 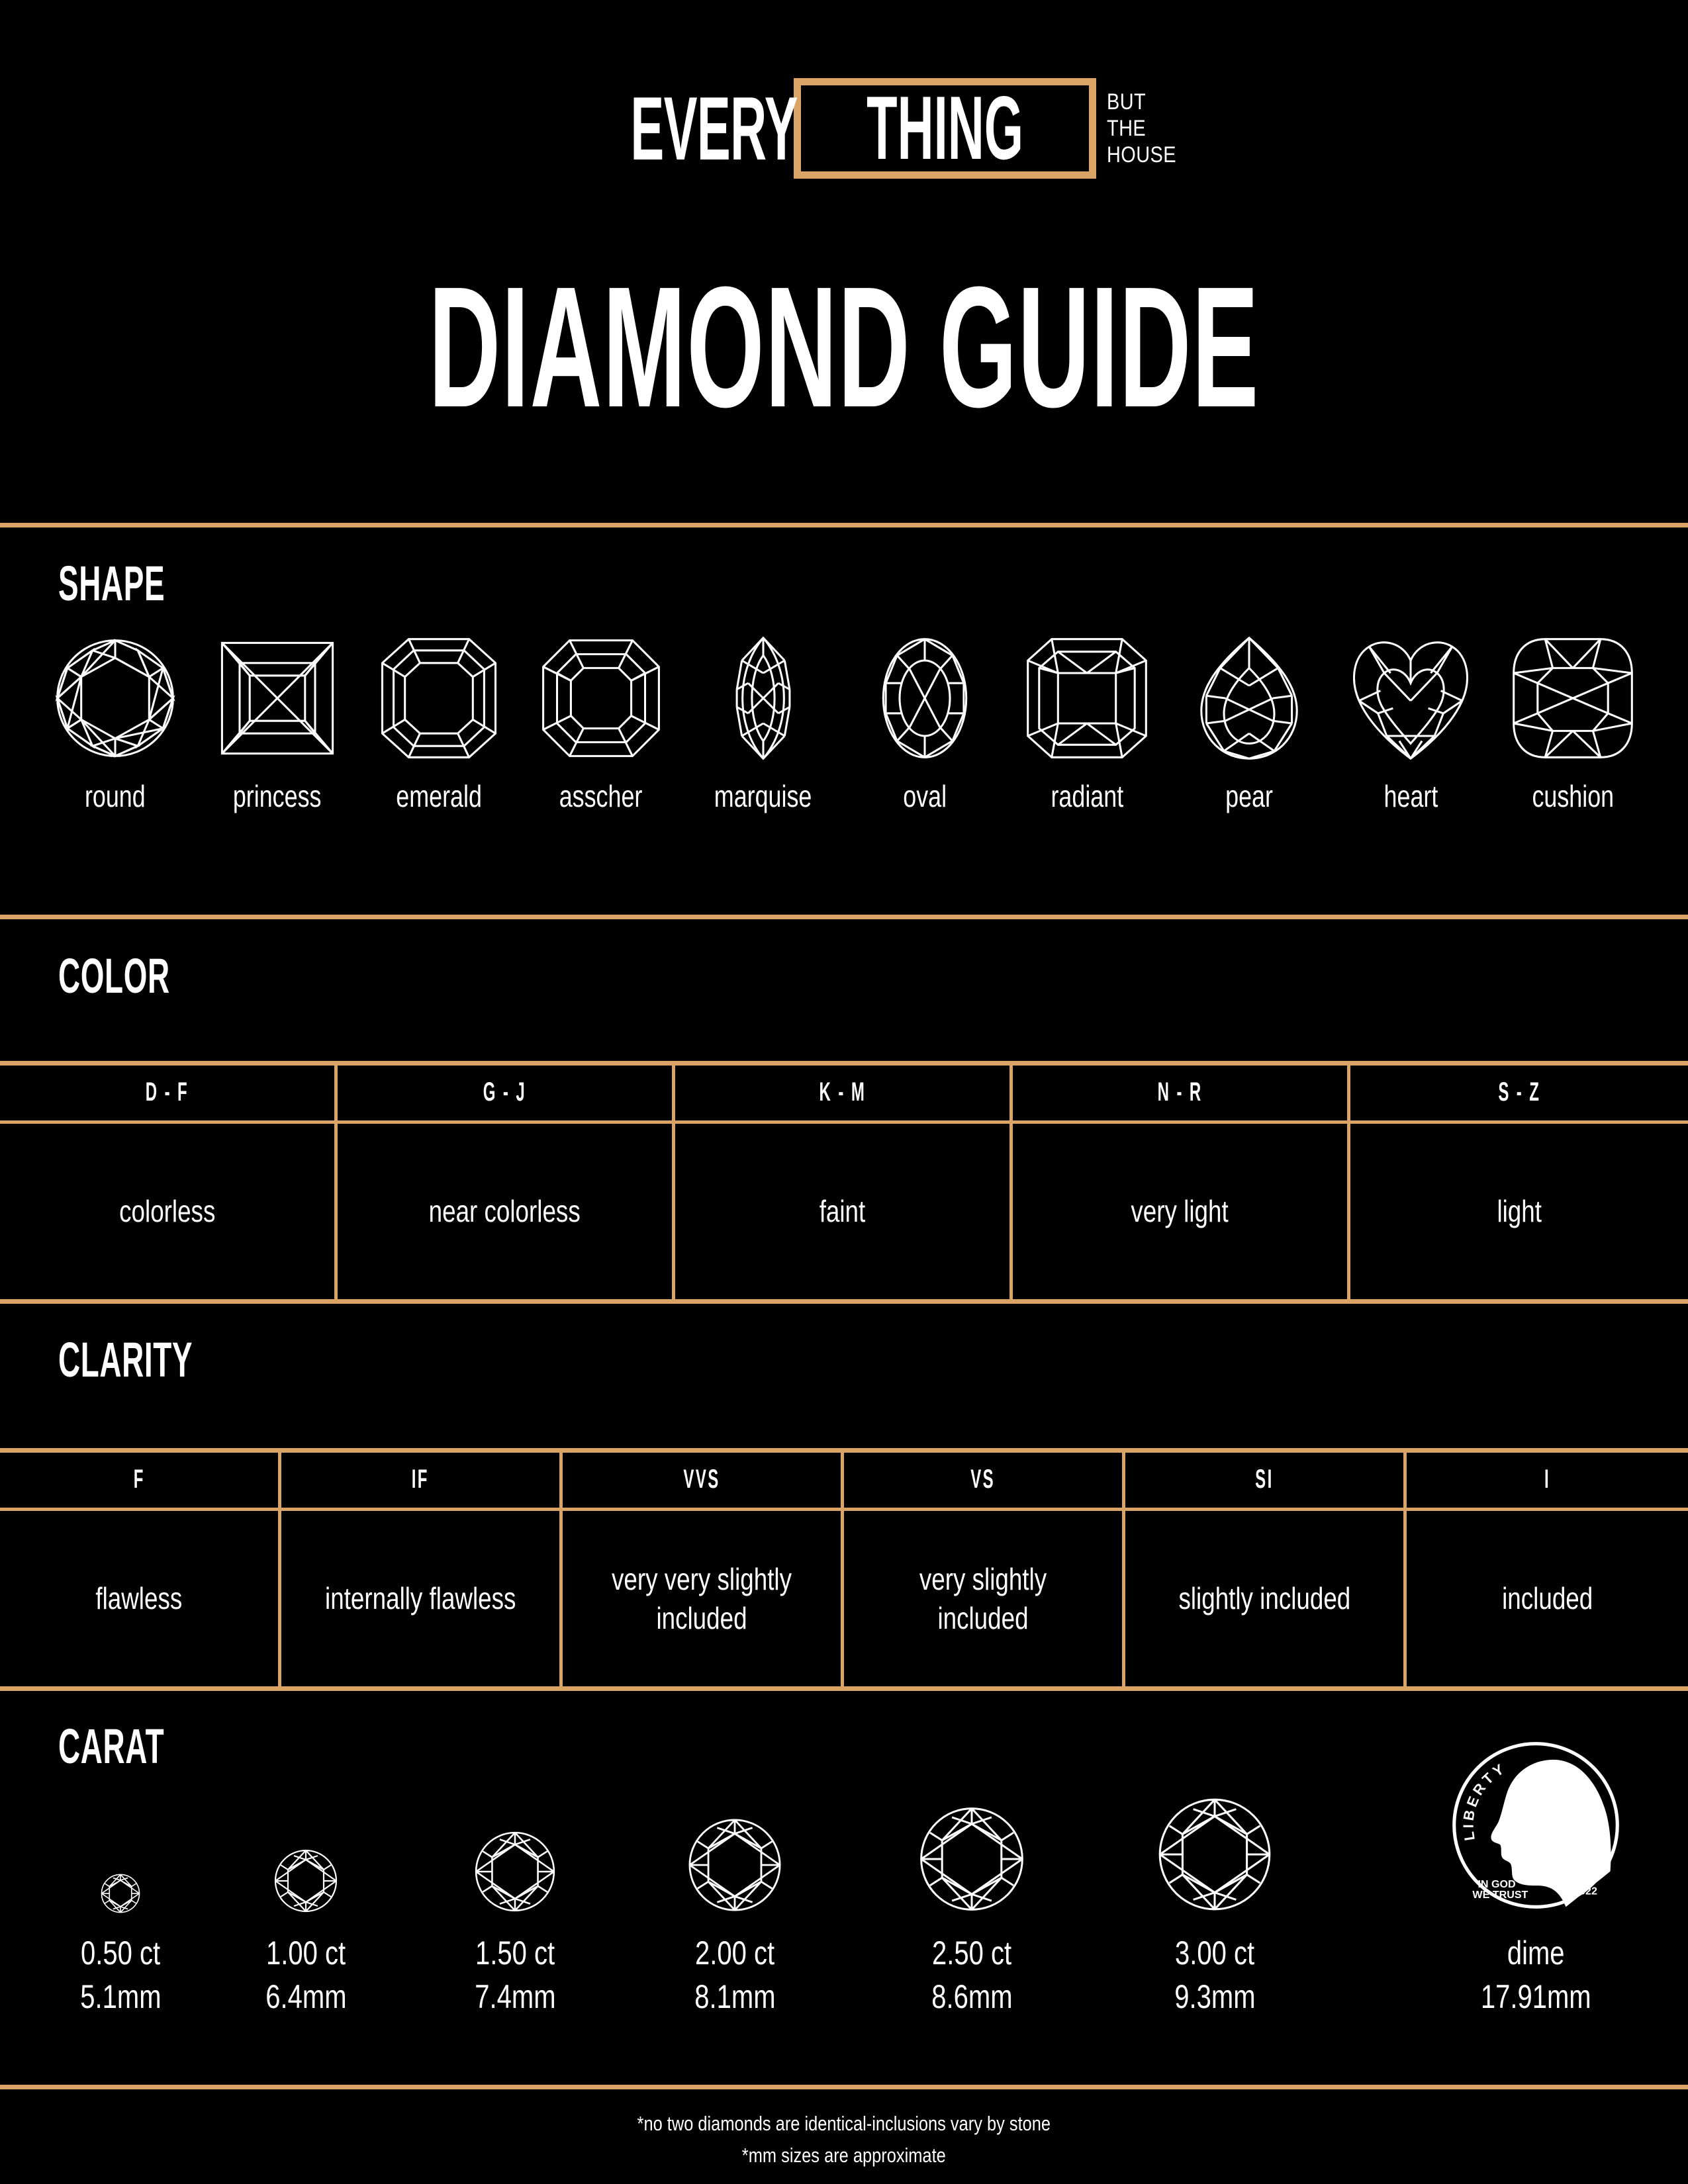 I want to click on divider-above-clarity, so click(x=844, y=1301).